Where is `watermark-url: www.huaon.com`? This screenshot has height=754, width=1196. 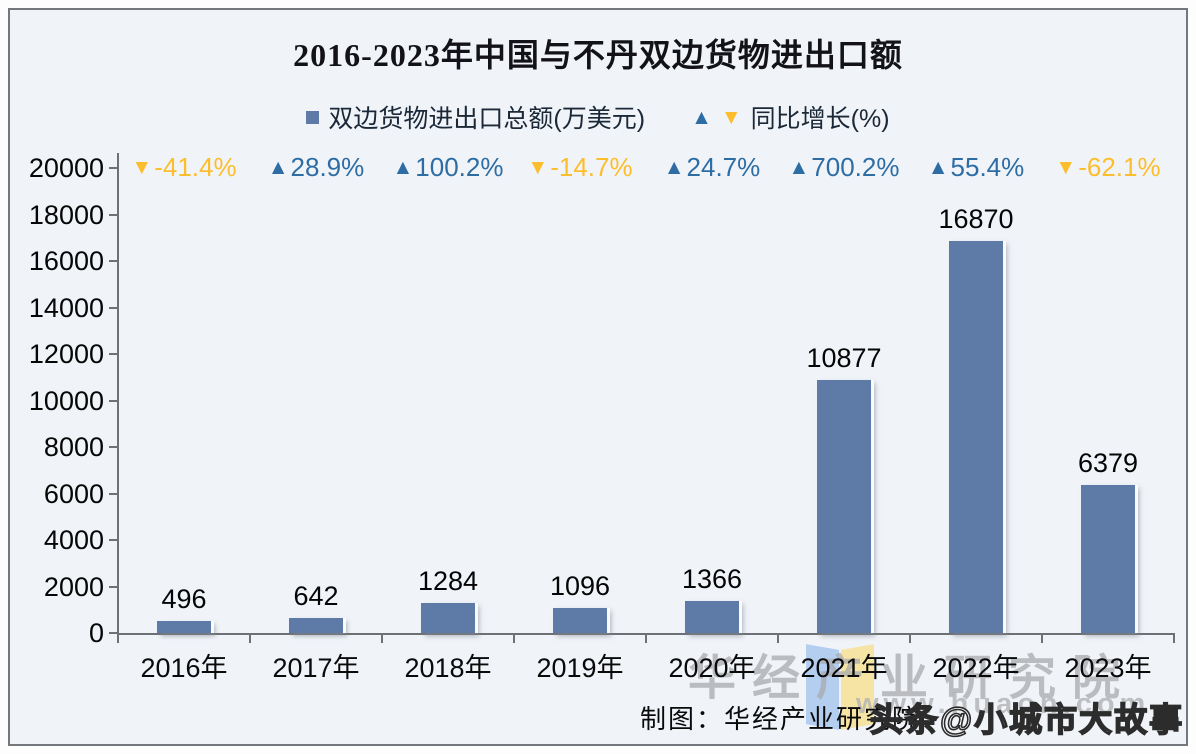
watermark-url: www.huaon.com is located at coordinates (1003, 704).